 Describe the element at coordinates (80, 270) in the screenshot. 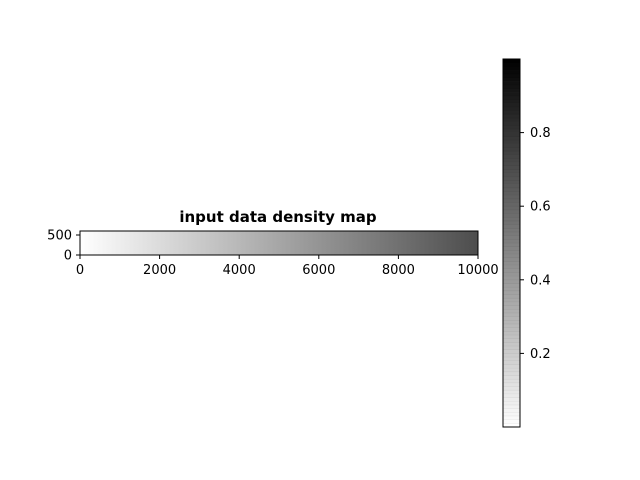

I see `x-tick-label: 0` at that location.